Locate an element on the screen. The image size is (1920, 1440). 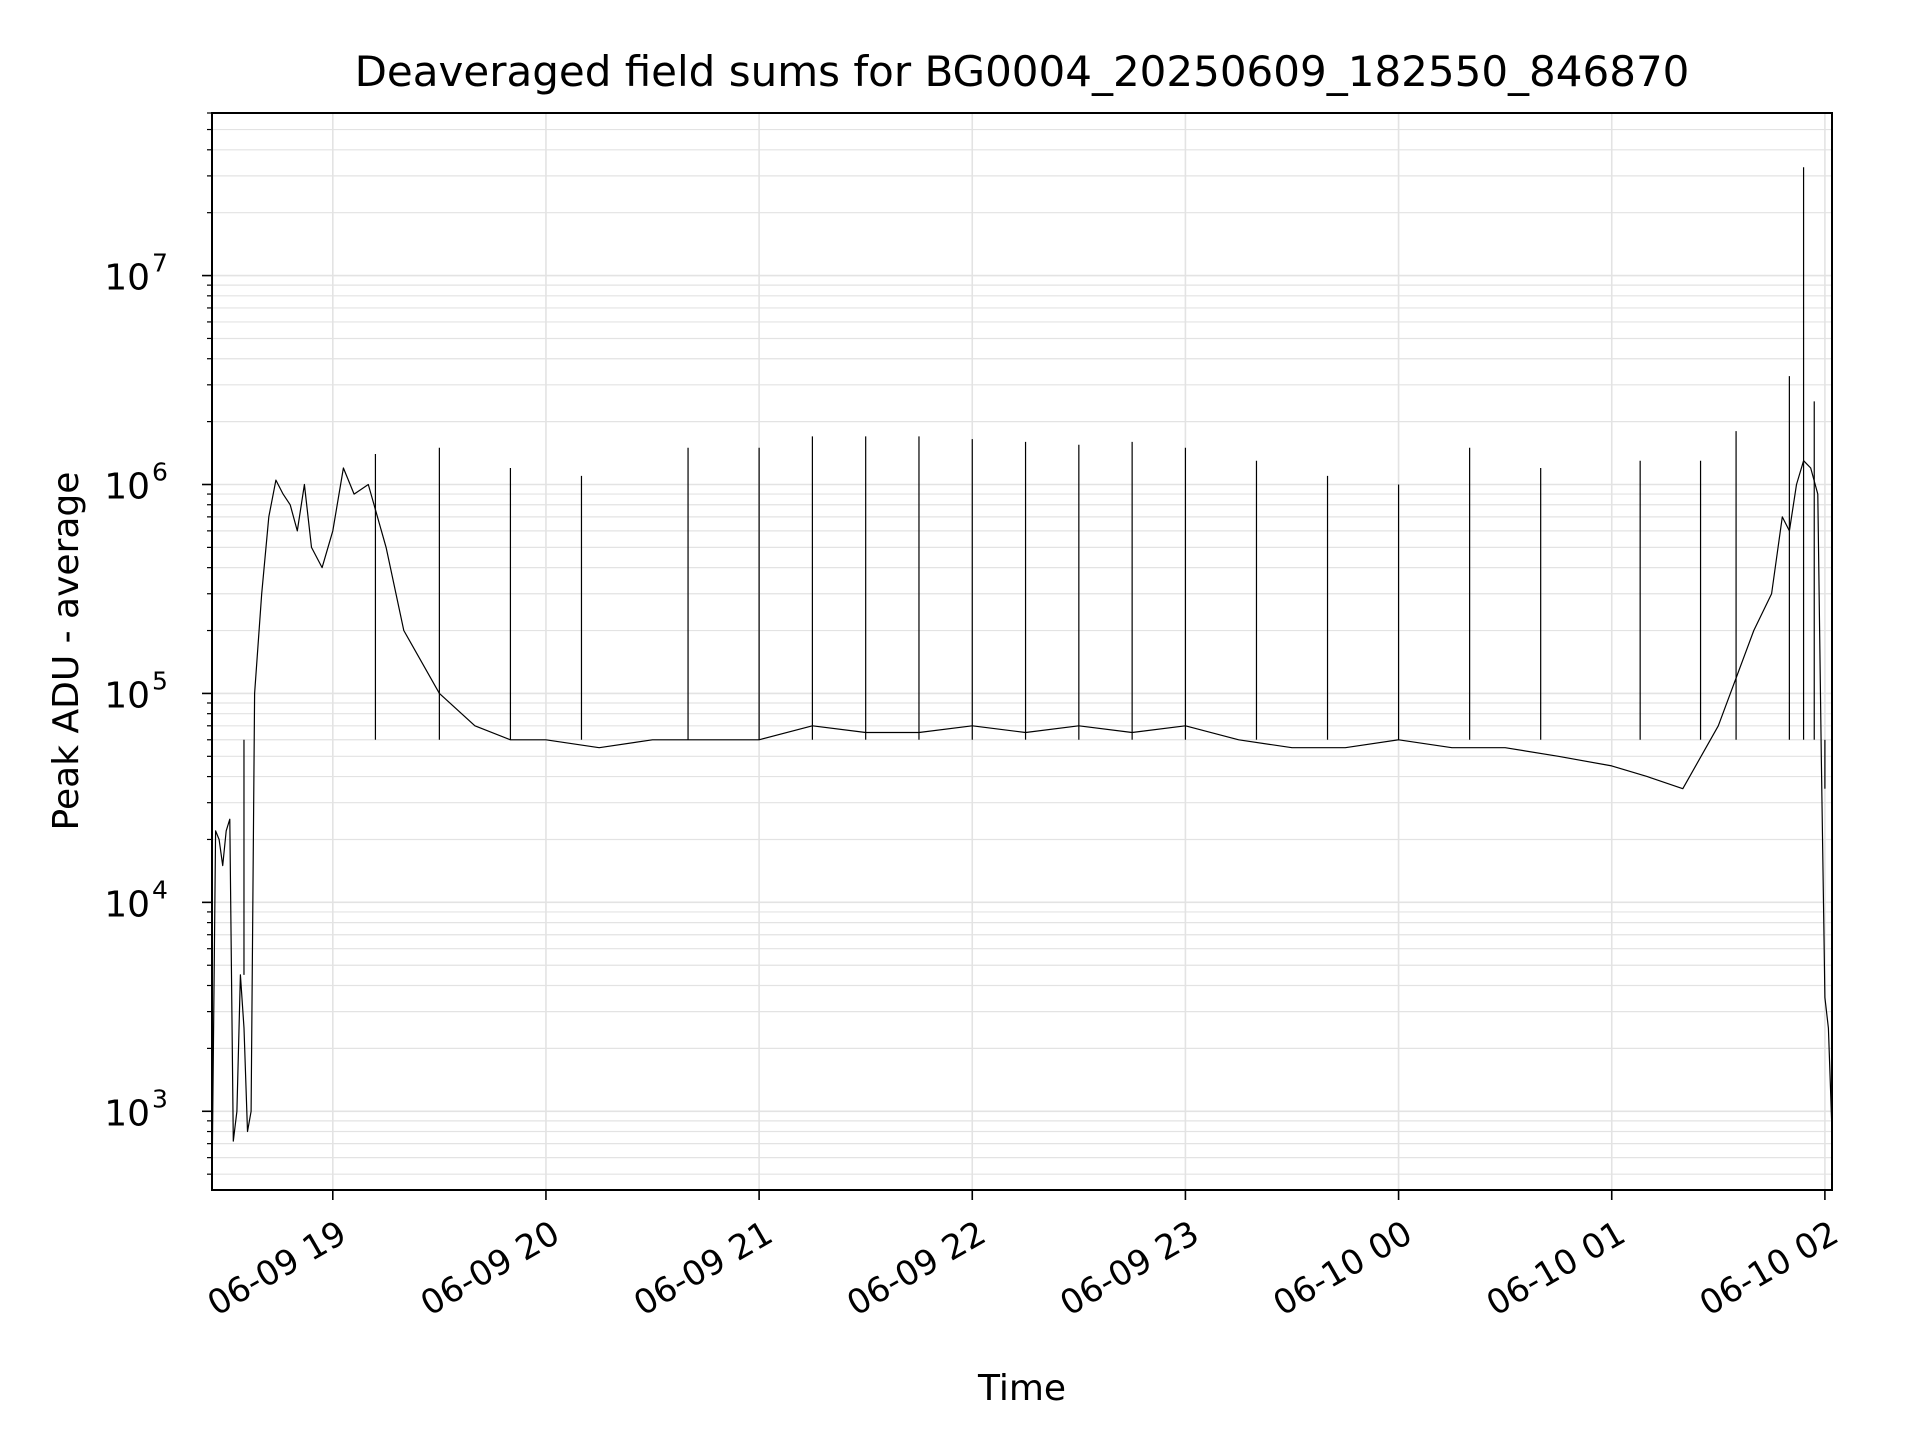
y-tick-exponent: 3 is located at coordinates (160, 1098).